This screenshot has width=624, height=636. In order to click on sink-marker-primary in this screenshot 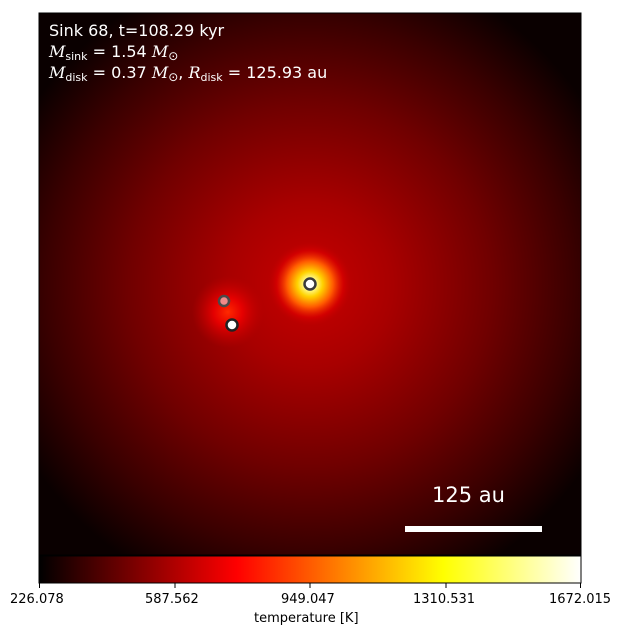, I will do `click(310, 284)`.